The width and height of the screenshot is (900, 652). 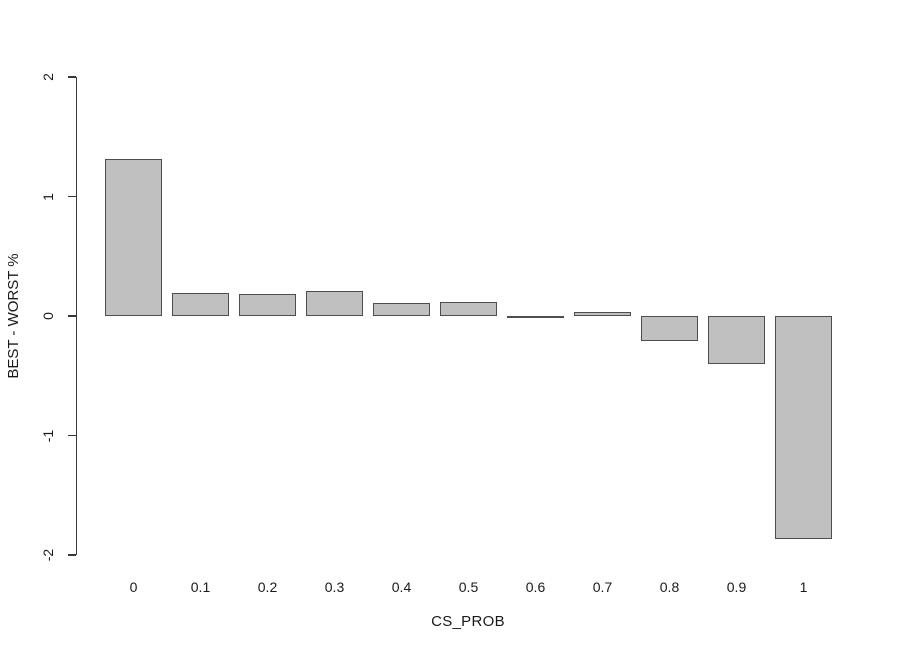 What do you see at coordinates (468, 308) in the screenshot?
I see `bar-0.5` at bounding box center [468, 308].